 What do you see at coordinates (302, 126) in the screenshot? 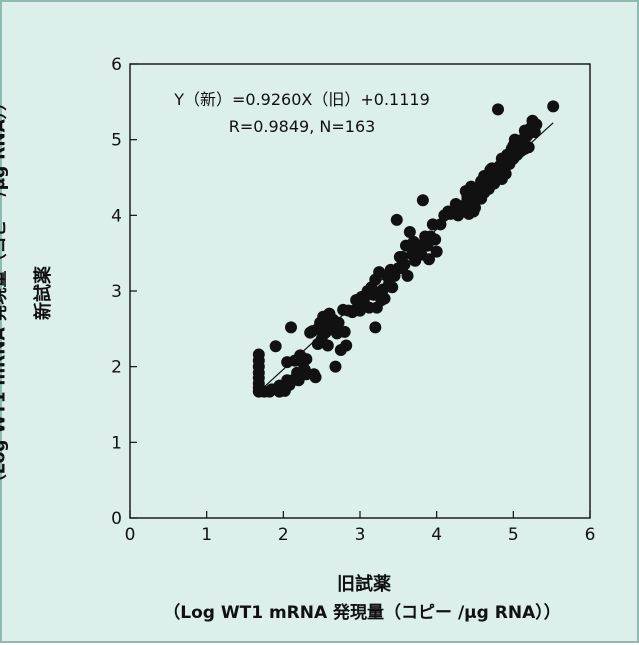
I see `correlation-stats: R=0.9849, N=163` at bounding box center [302, 126].